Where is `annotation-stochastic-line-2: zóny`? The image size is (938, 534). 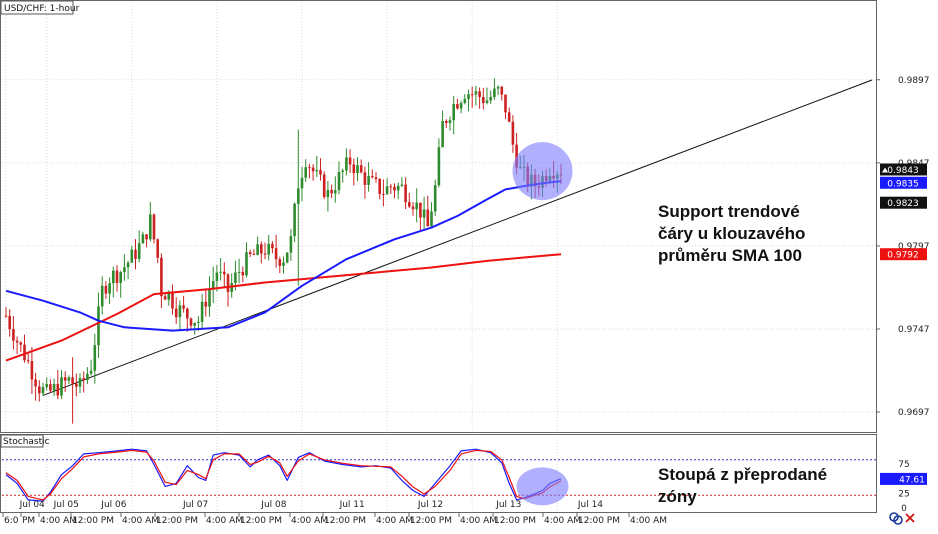
annotation-stochastic-line-2: zóny is located at coordinates (677, 496).